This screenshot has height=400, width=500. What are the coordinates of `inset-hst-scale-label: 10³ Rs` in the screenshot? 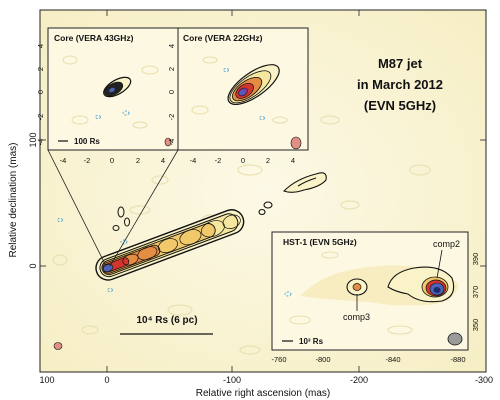 It's located at (311, 341).